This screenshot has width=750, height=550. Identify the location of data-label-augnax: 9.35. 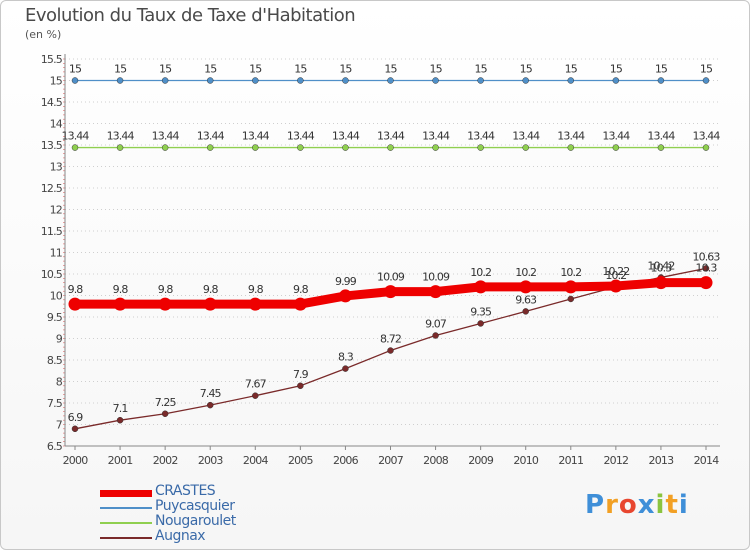
(481, 311).